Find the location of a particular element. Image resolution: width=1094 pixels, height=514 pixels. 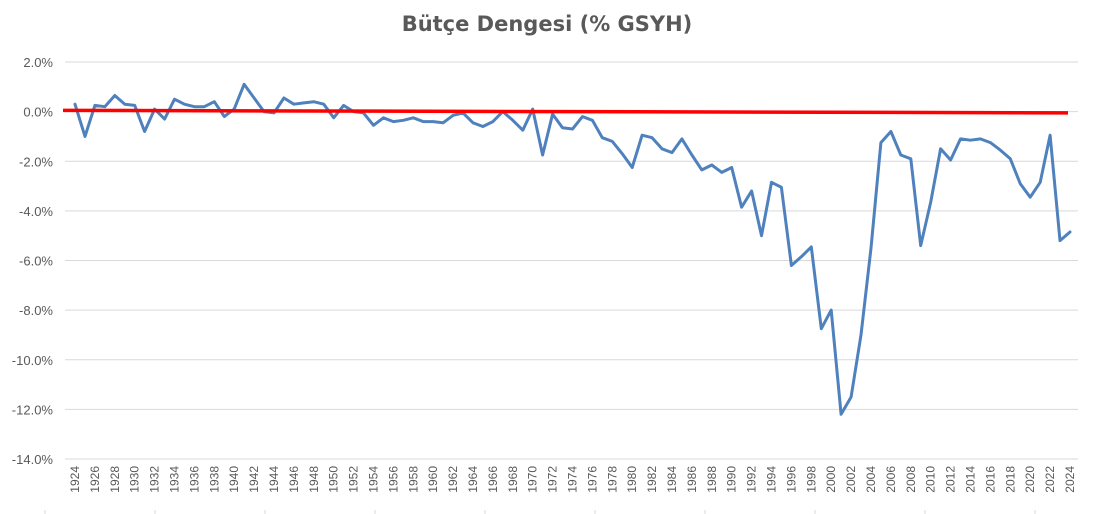

x-tick-label: 2018 is located at coordinates (1010, 479).